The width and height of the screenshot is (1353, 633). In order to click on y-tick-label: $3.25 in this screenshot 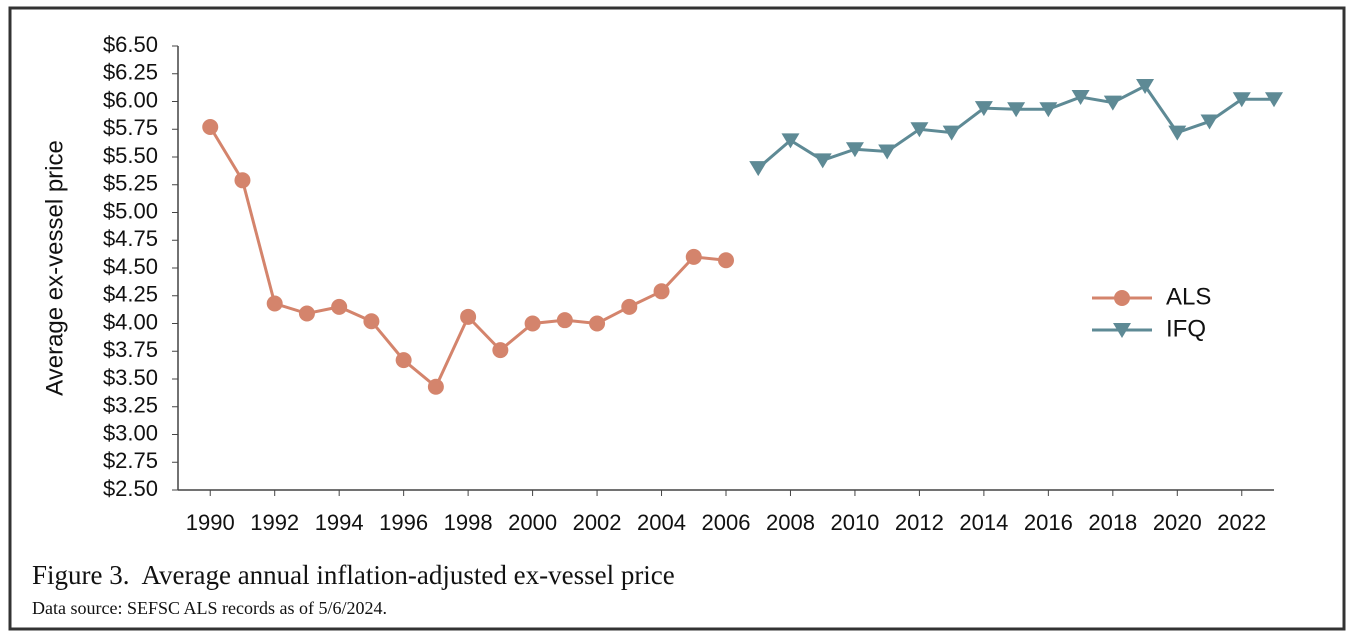, I will do `click(130, 405)`.